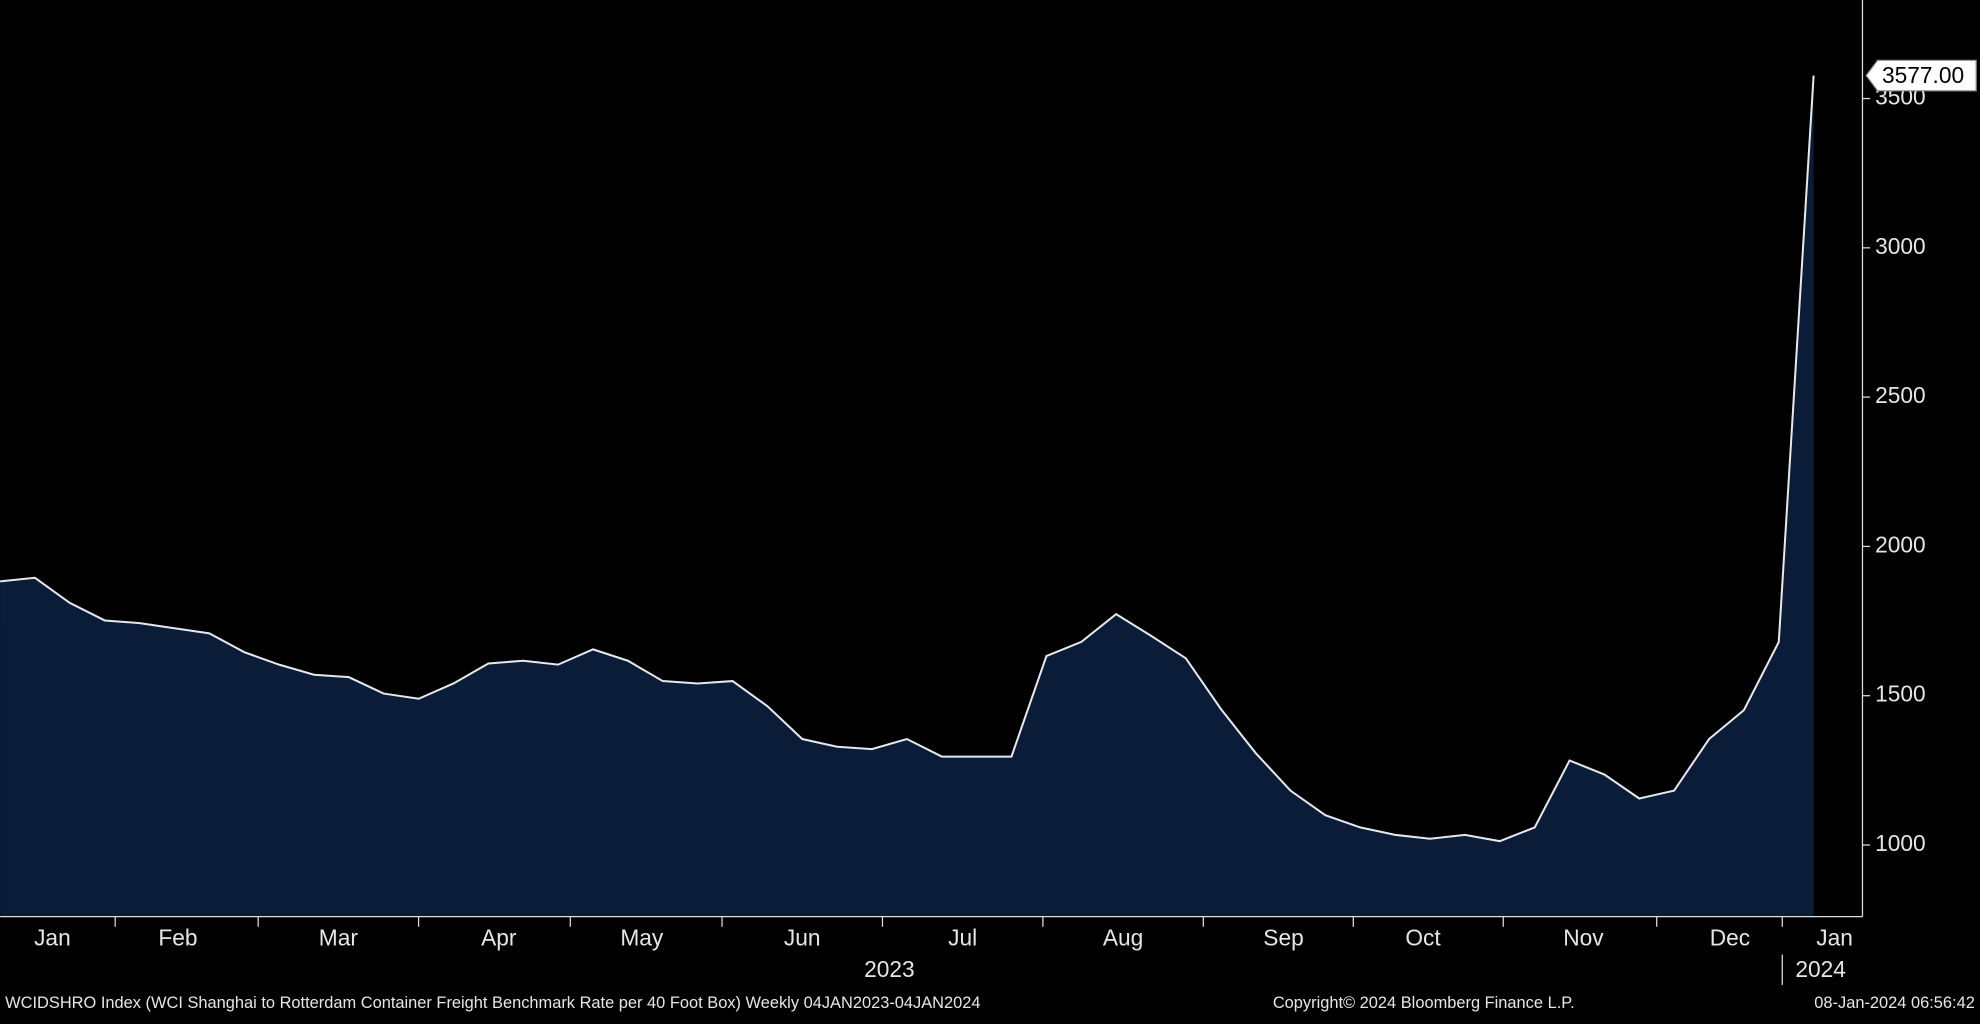 The width and height of the screenshot is (1980, 1024). What do you see at coordinates (962, 937) in the screenshot?
I see `x-tick-label: Jul` at bounding box center [962, 937].